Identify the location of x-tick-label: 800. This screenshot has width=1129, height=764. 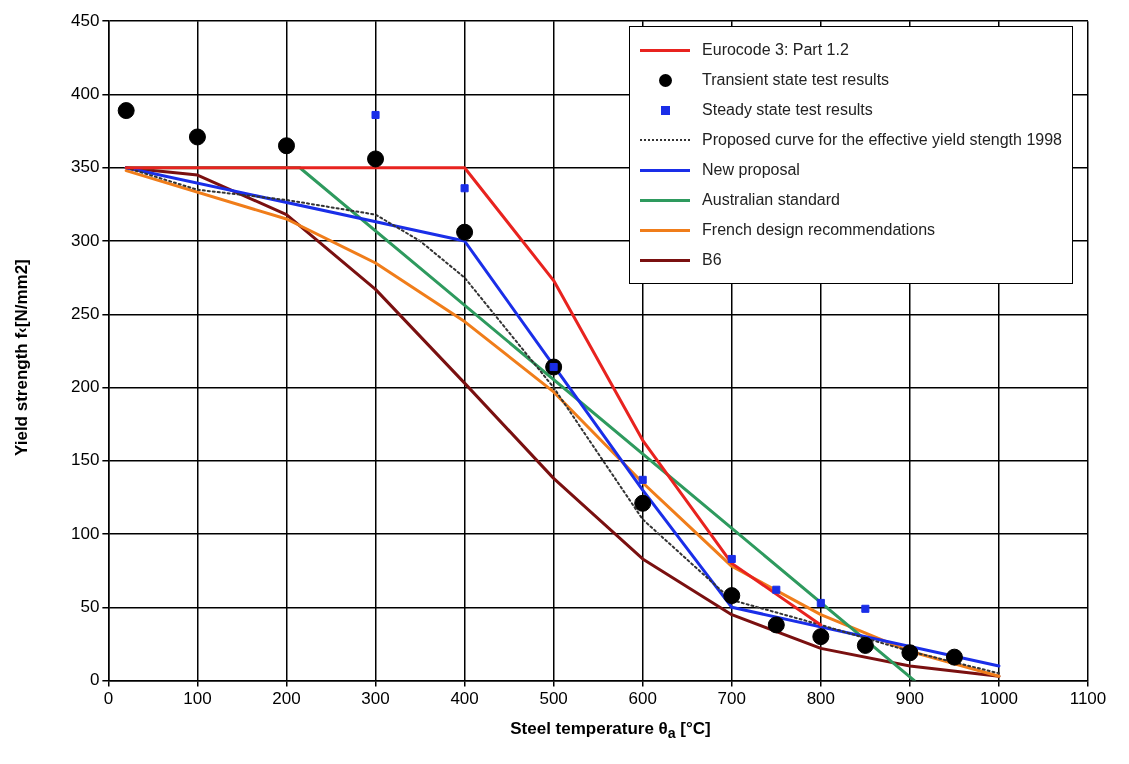
(821, 699).